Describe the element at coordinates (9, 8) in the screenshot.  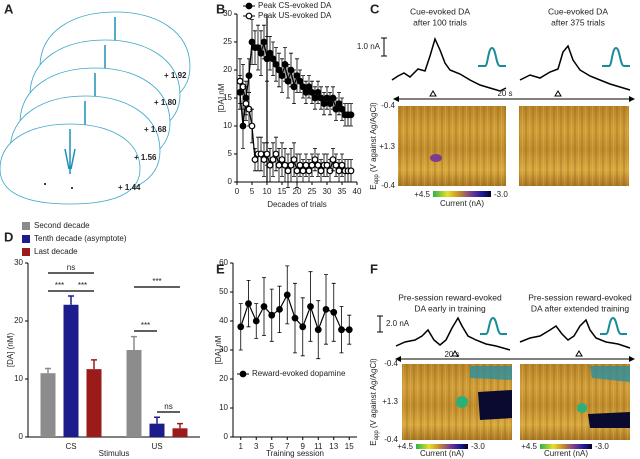
I see `panel-letter: A` at that location.